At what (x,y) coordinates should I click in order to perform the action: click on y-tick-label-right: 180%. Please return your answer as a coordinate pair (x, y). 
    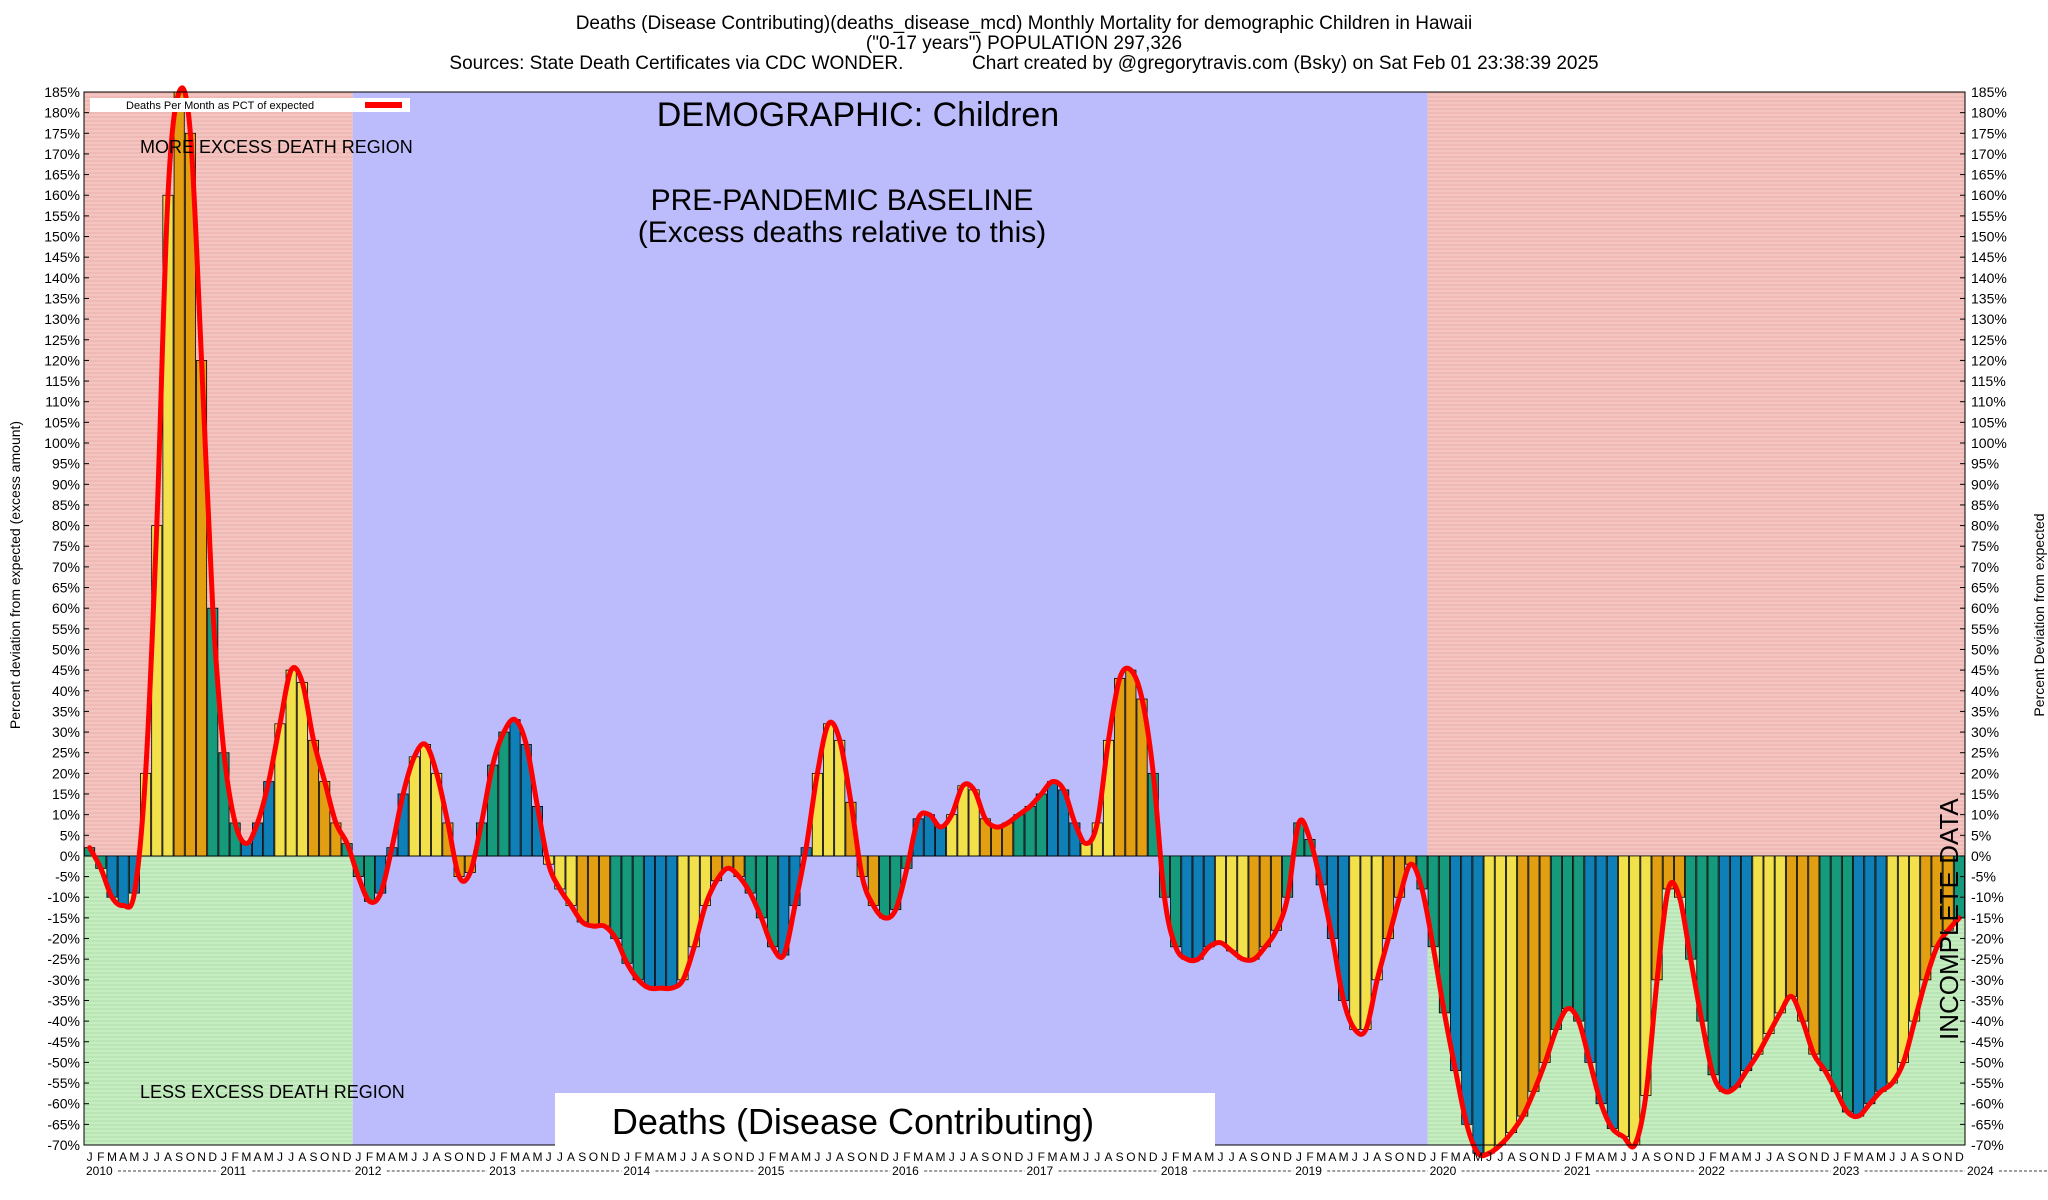
    Looking at the image, I should click on (1989, 113).